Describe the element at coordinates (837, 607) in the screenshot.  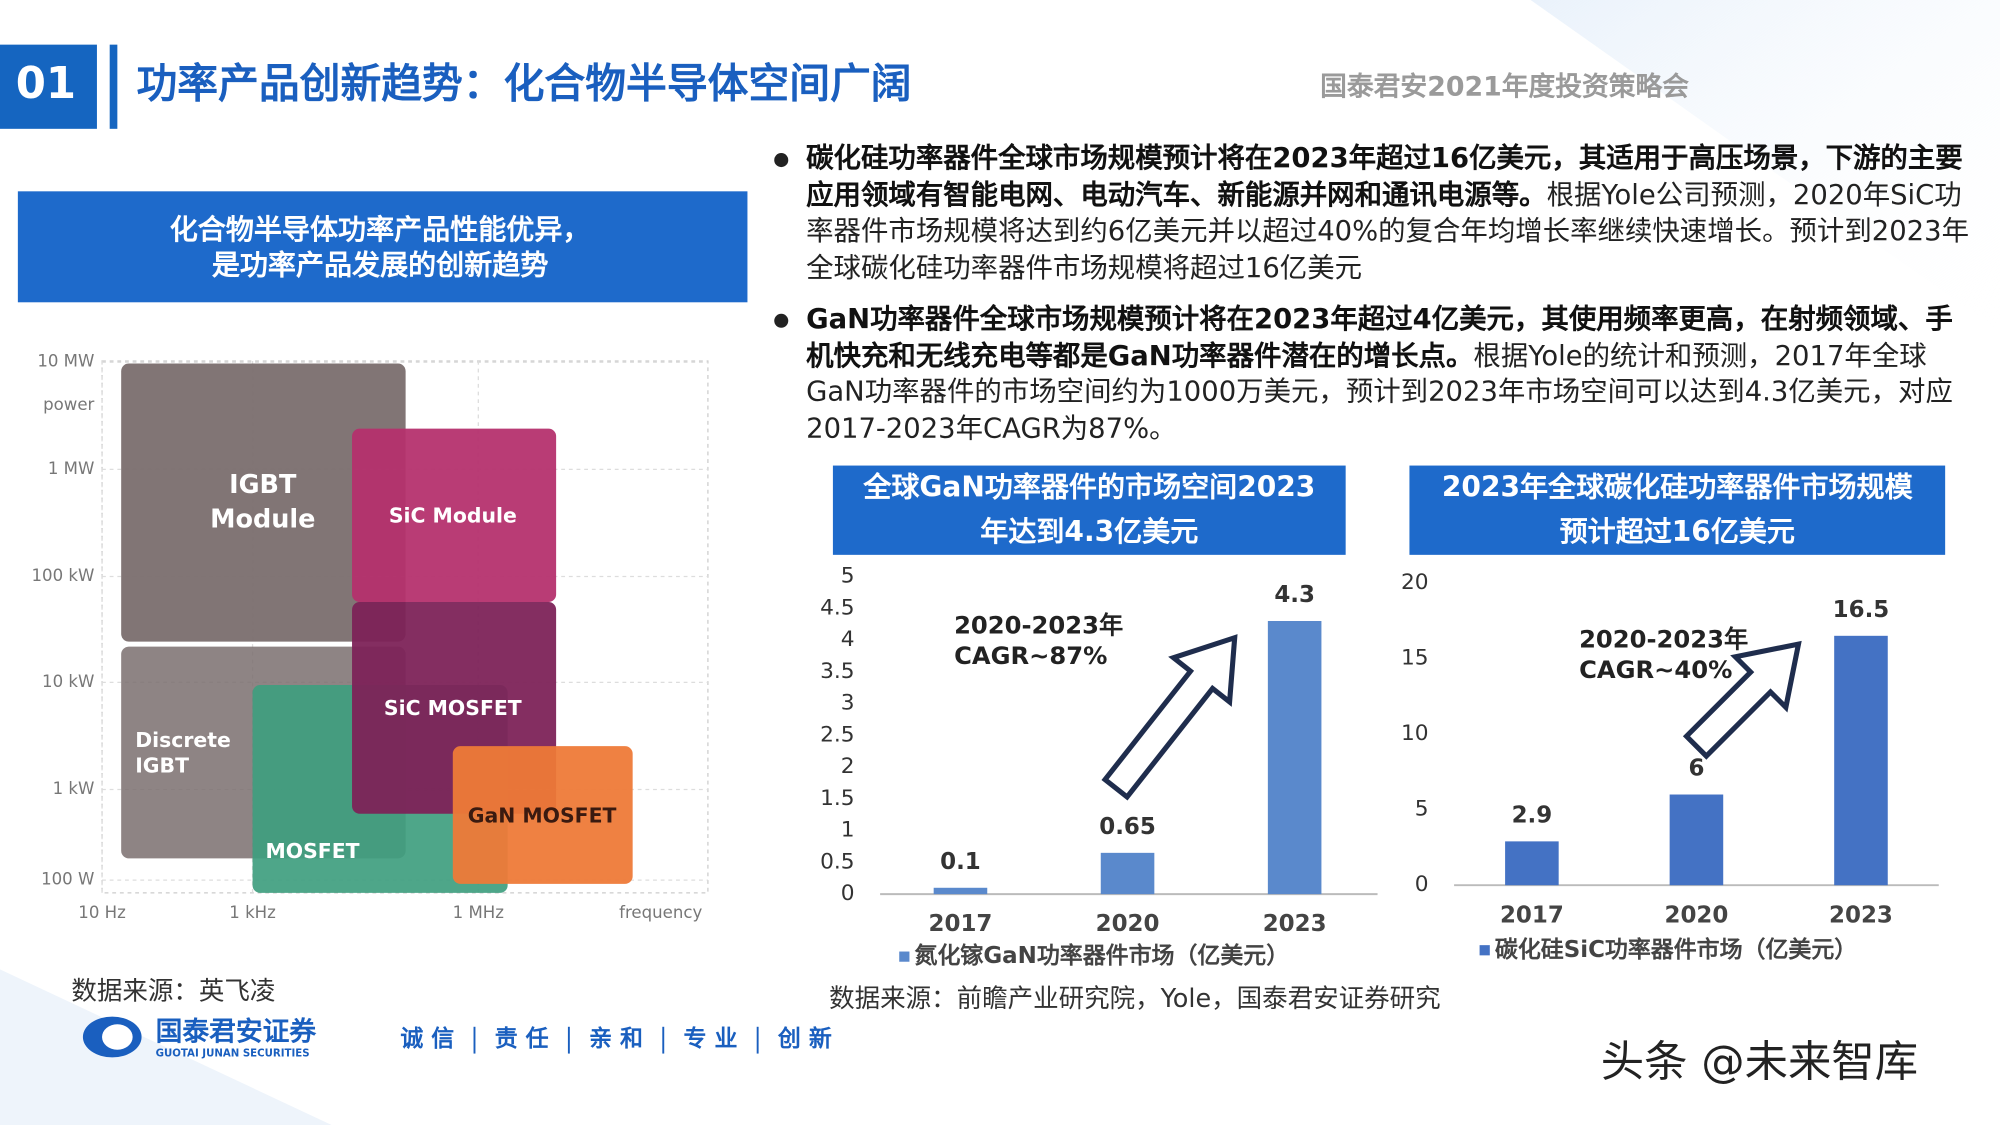
I see `y-tick-label: 4.5` at that location.